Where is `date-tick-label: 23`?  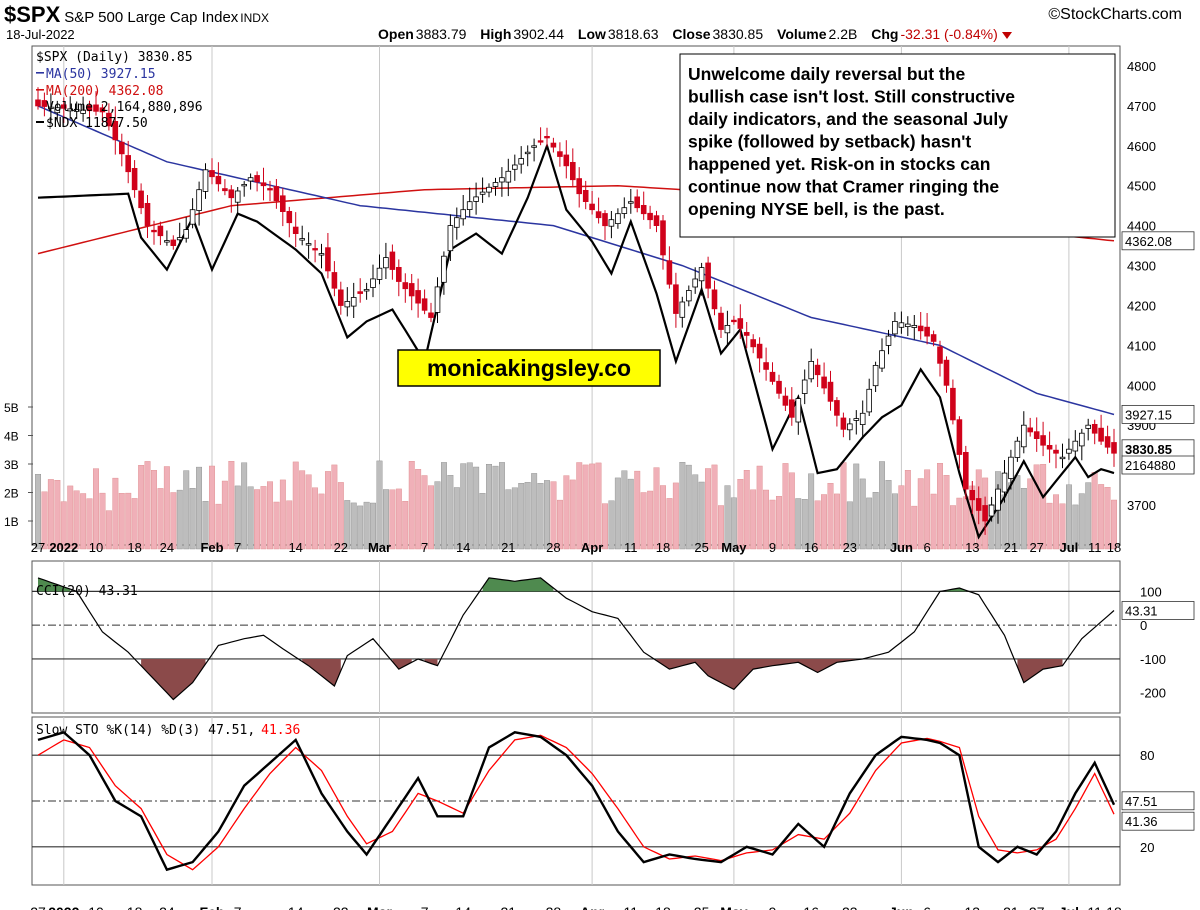 date-tick-label: 23 is located at coordinates (850, 547).